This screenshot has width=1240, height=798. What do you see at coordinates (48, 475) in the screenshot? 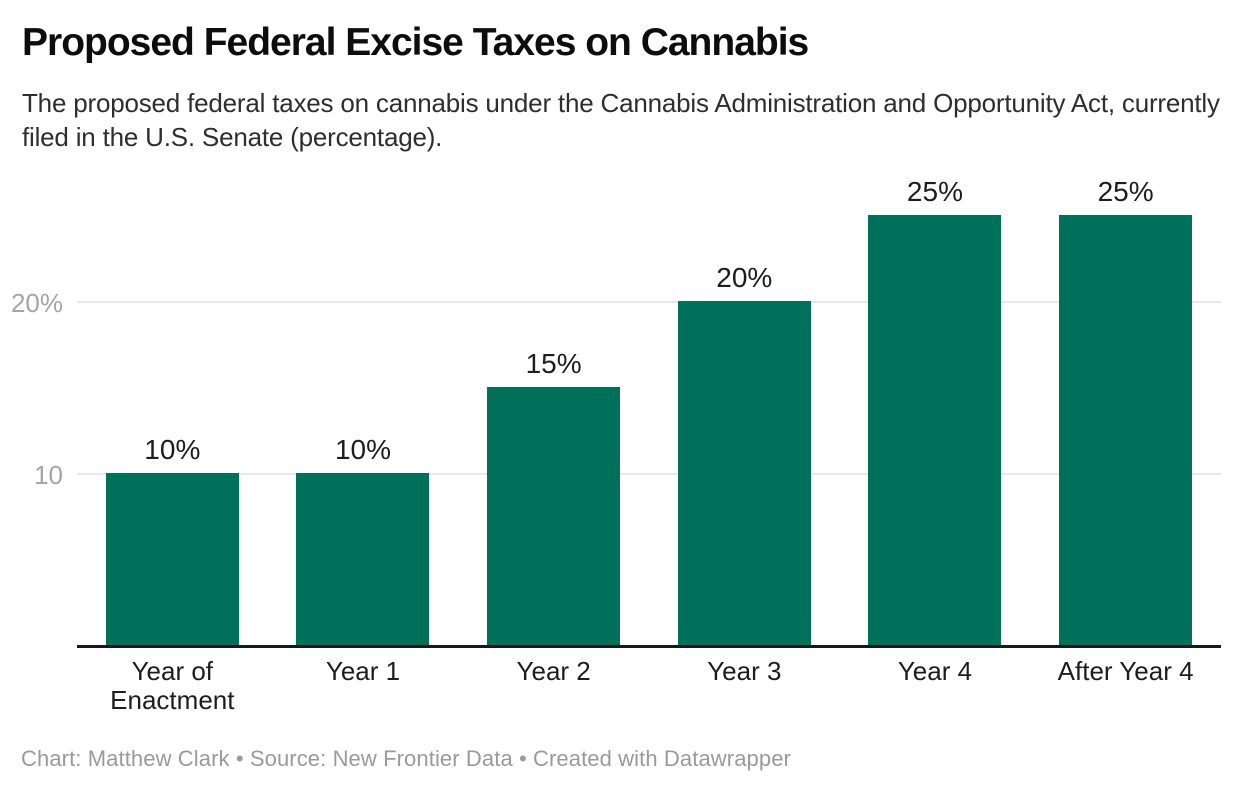
I see `y-tick-label-10: 10` at bounding box center [48, 475].